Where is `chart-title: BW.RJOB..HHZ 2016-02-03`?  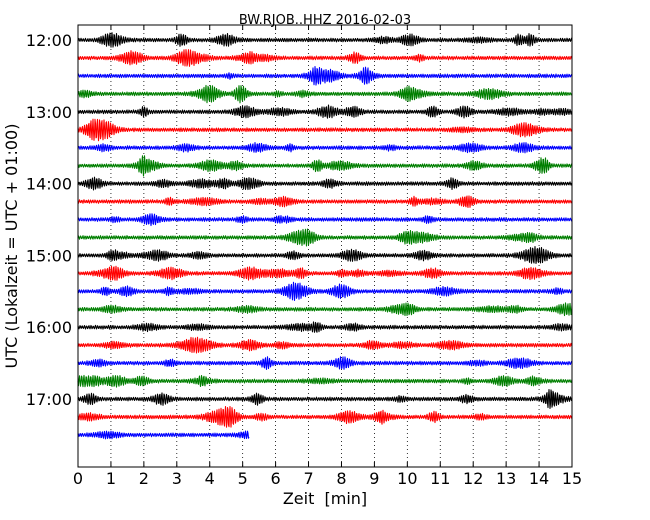
chart-title: BW.RJOB..HHZ 2016-02-03 is located at coordinates (325, 20).